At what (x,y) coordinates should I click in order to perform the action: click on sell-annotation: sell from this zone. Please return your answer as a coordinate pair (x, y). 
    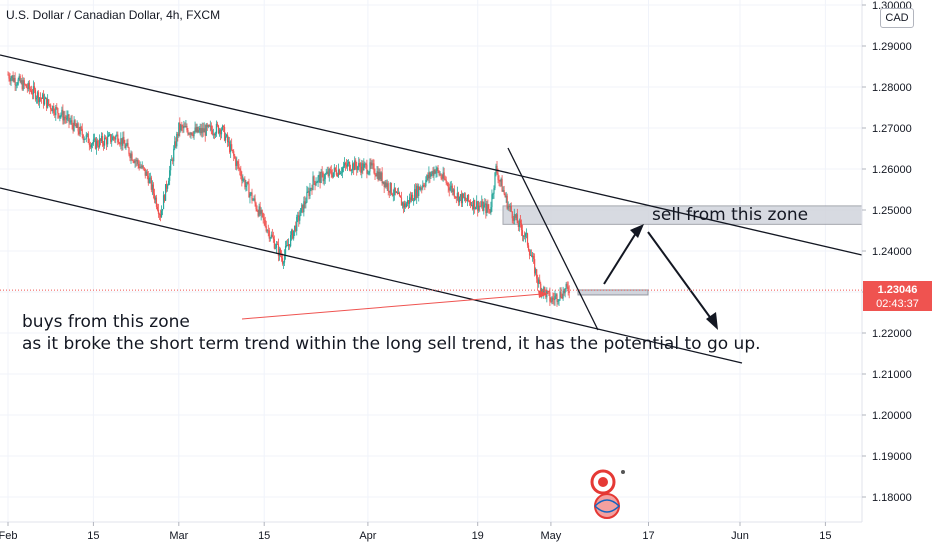
    Looking at the image, I should click on (730, 215).